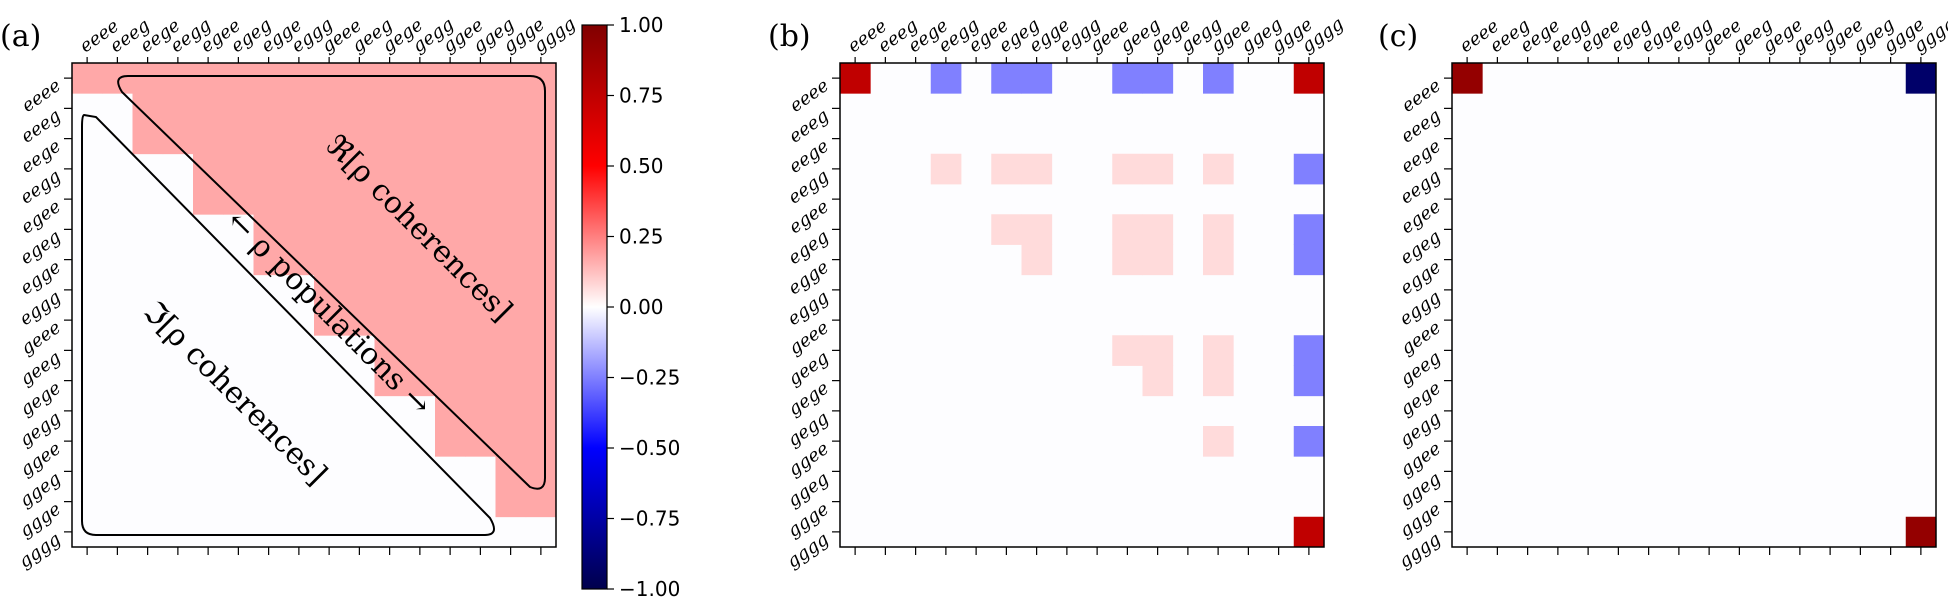  Describe the element at coordinates (808, 187) in the screenshot. I see `heatmap-b-row-label: eegg` at that location.